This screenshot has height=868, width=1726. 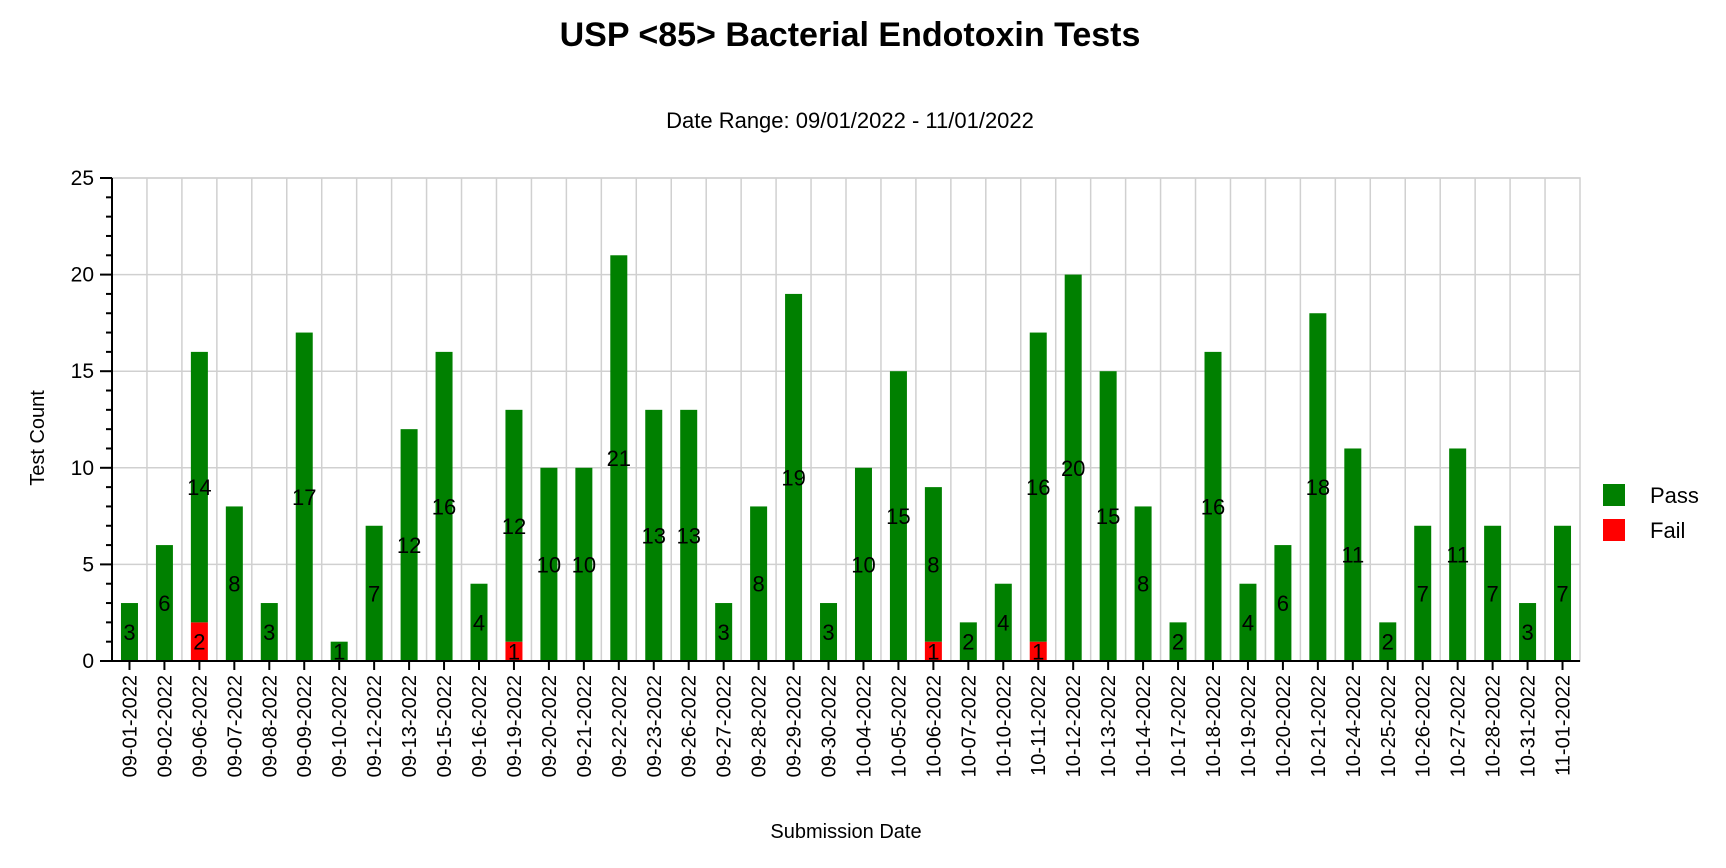 I want to click on x-tick-label: 10-07-2022, so click(x=969, y=726).